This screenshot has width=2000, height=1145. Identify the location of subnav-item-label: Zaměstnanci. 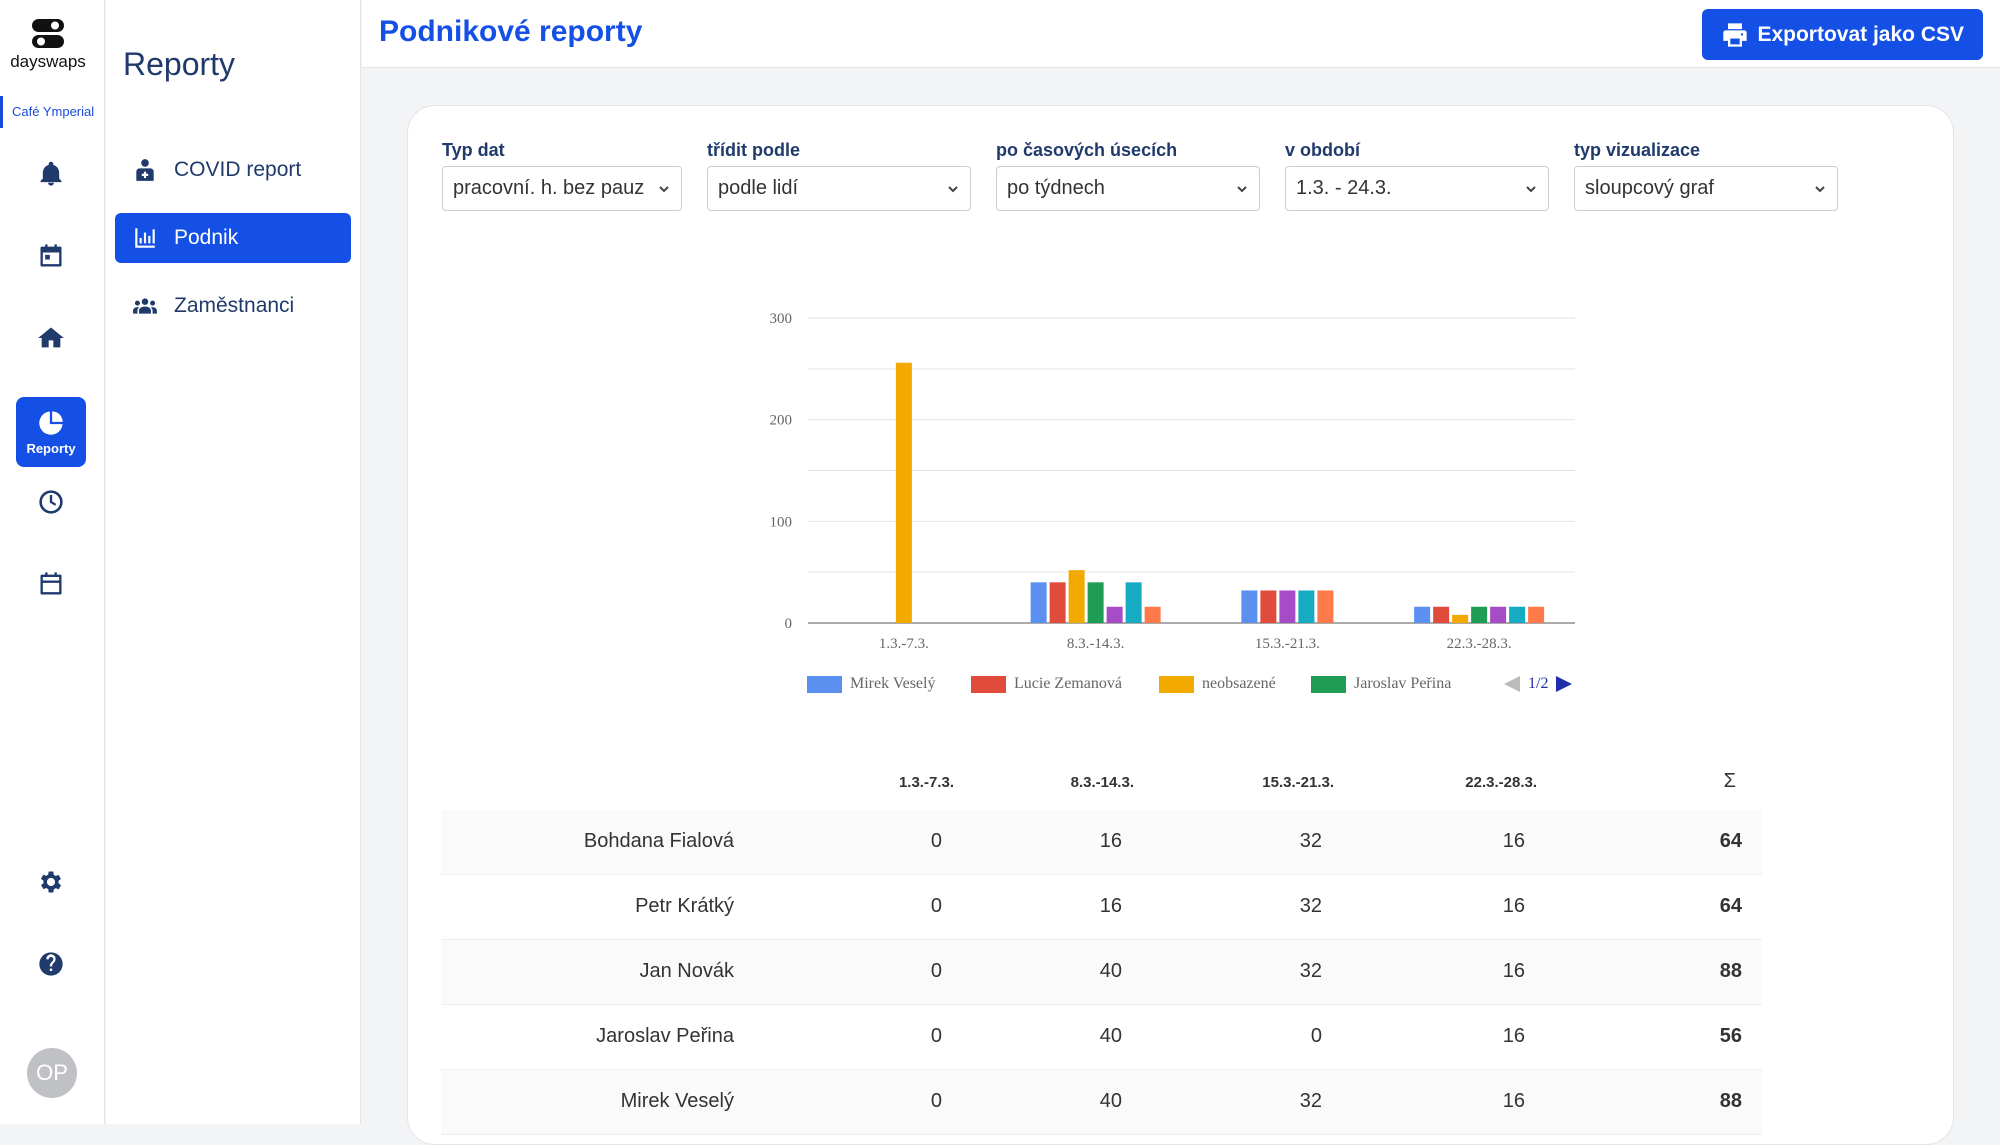
(234, 305).